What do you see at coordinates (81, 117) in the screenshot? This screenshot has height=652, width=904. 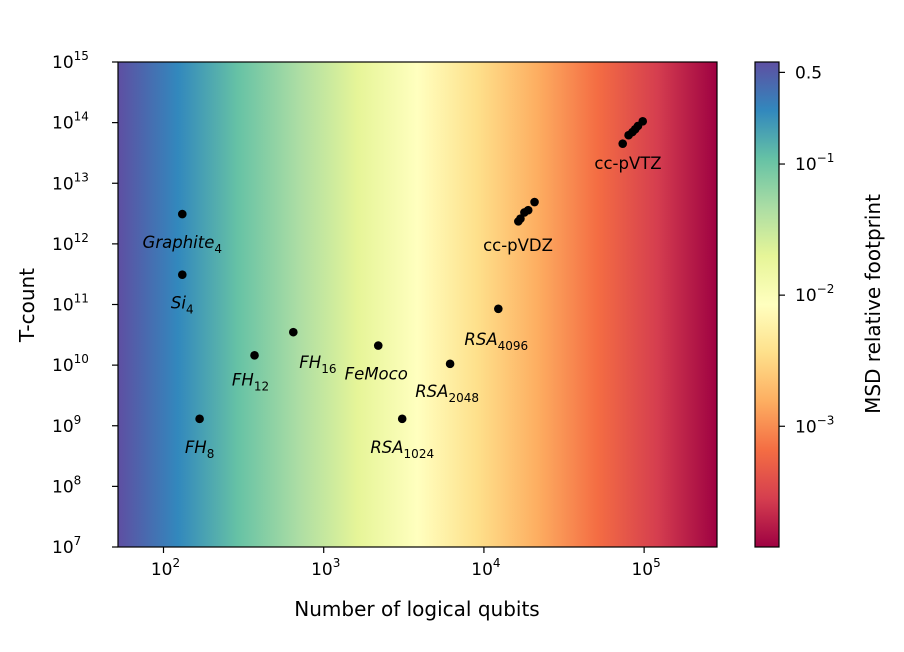 I see `tick-exponent: 14` at bounding box center [81, 117].